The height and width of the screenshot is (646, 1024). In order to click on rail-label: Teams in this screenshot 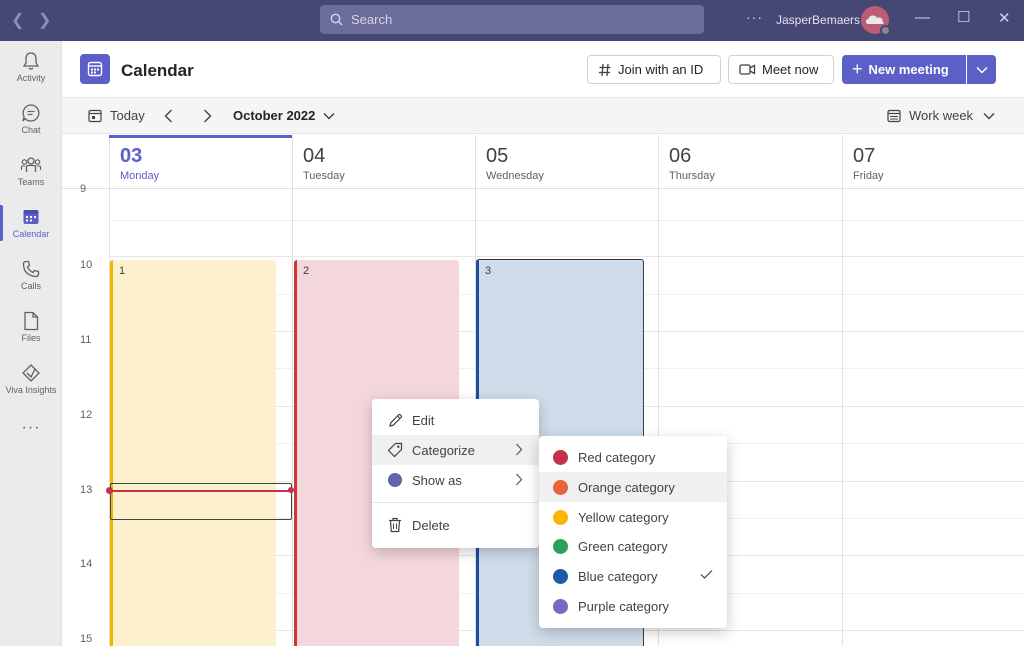, I will do `click(31, 182)`.